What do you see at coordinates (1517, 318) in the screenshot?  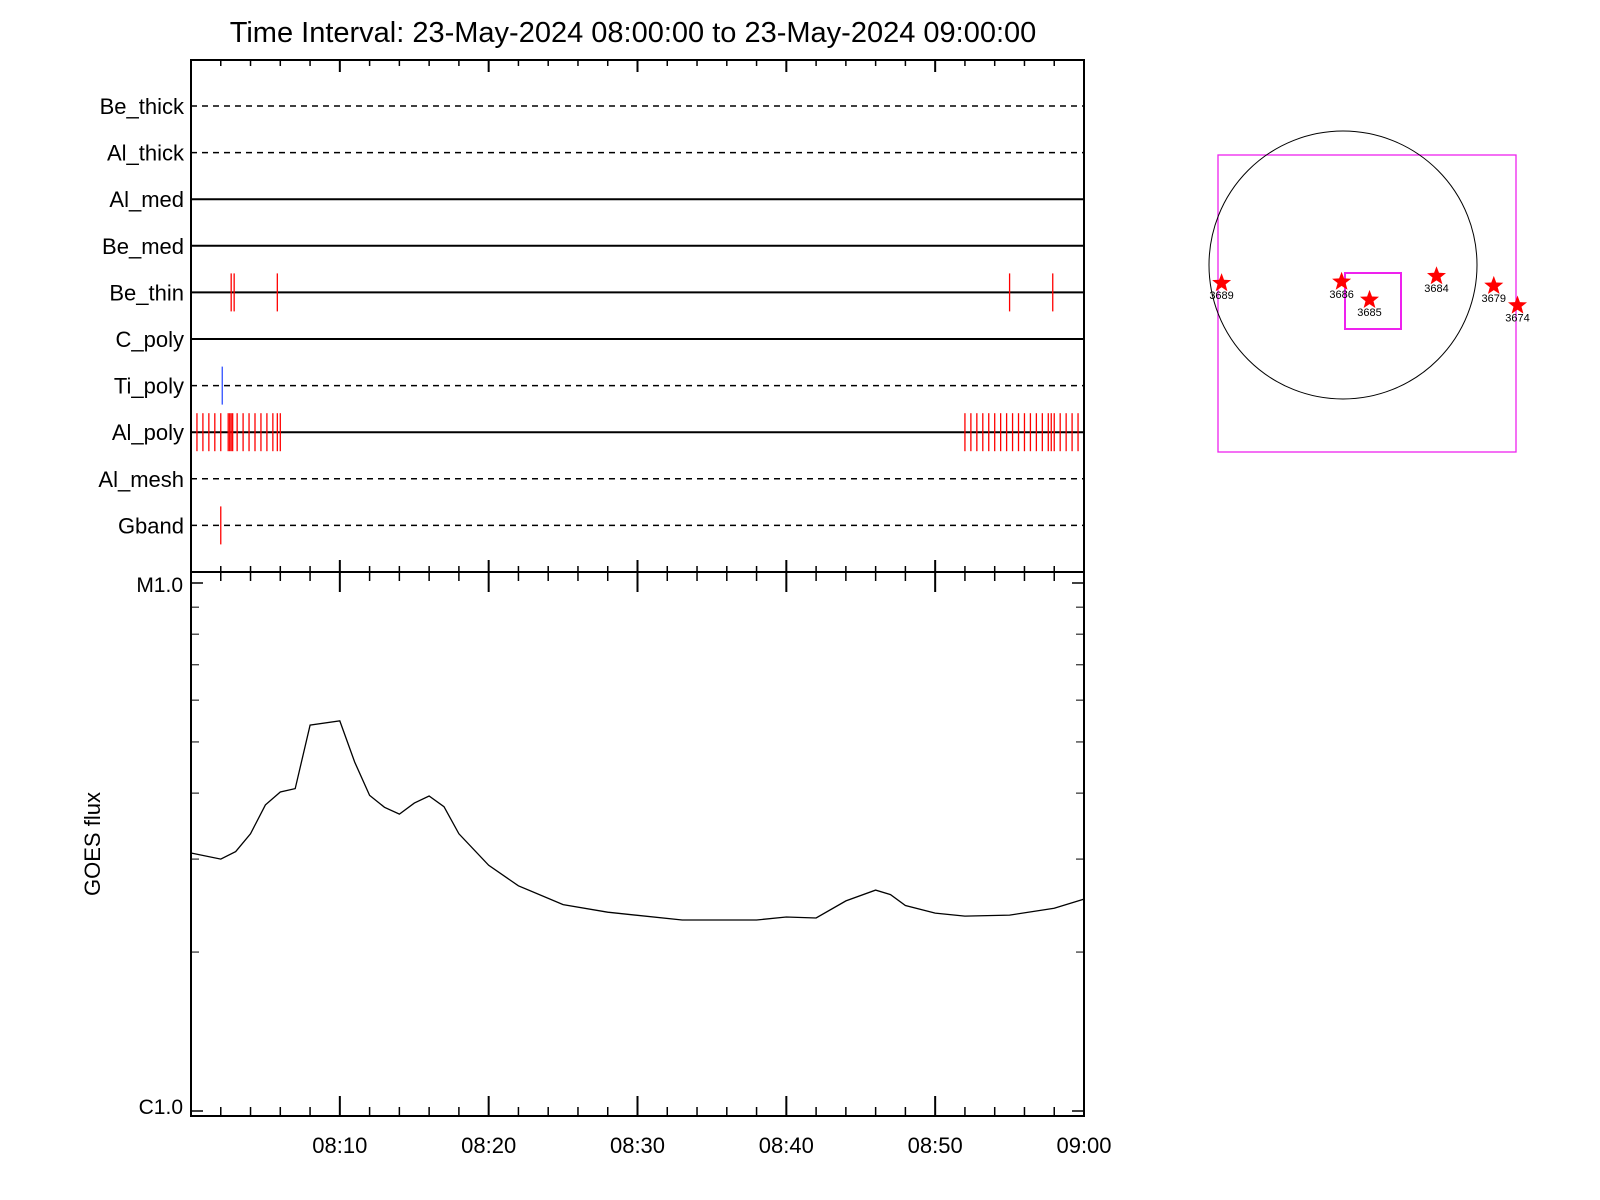 I see `region-label-3674: 3674` at bounding box center [1517, 318].